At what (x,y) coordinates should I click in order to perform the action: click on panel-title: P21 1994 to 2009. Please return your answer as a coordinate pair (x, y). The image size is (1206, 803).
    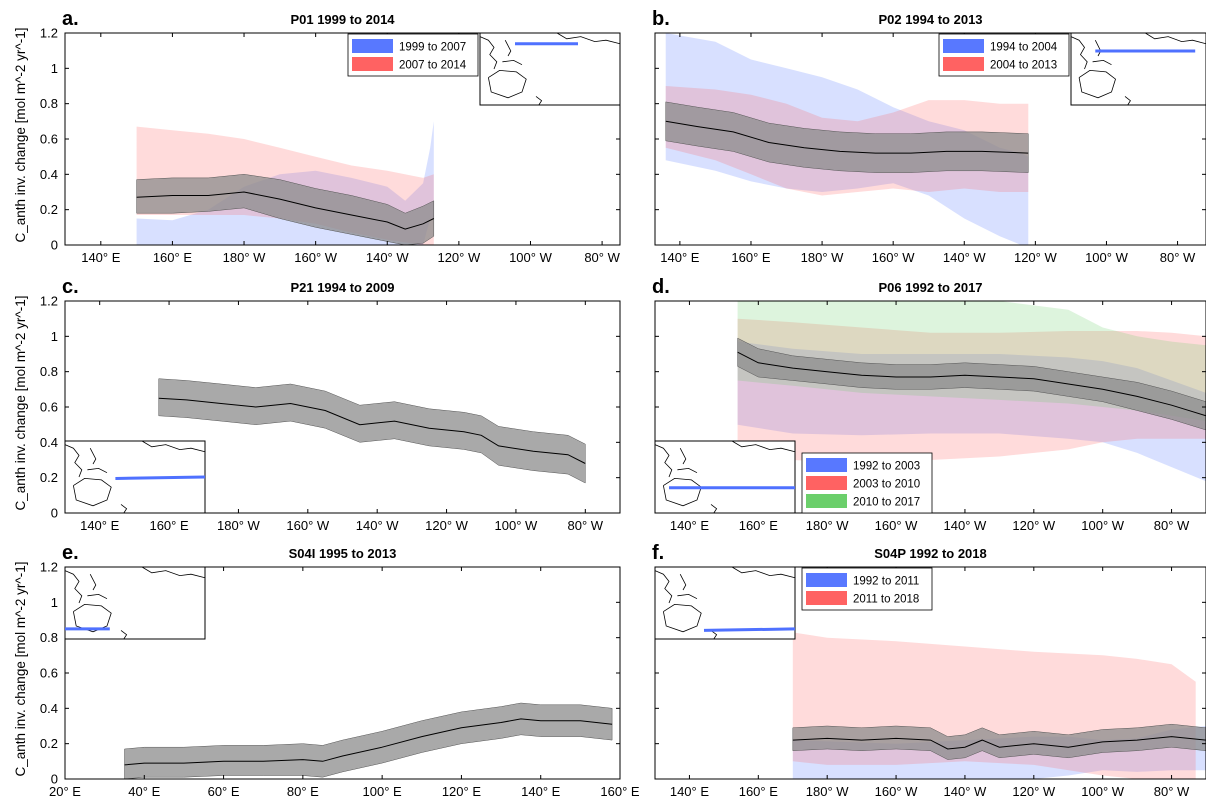
    Looking at the image, I should click on (342, 287).